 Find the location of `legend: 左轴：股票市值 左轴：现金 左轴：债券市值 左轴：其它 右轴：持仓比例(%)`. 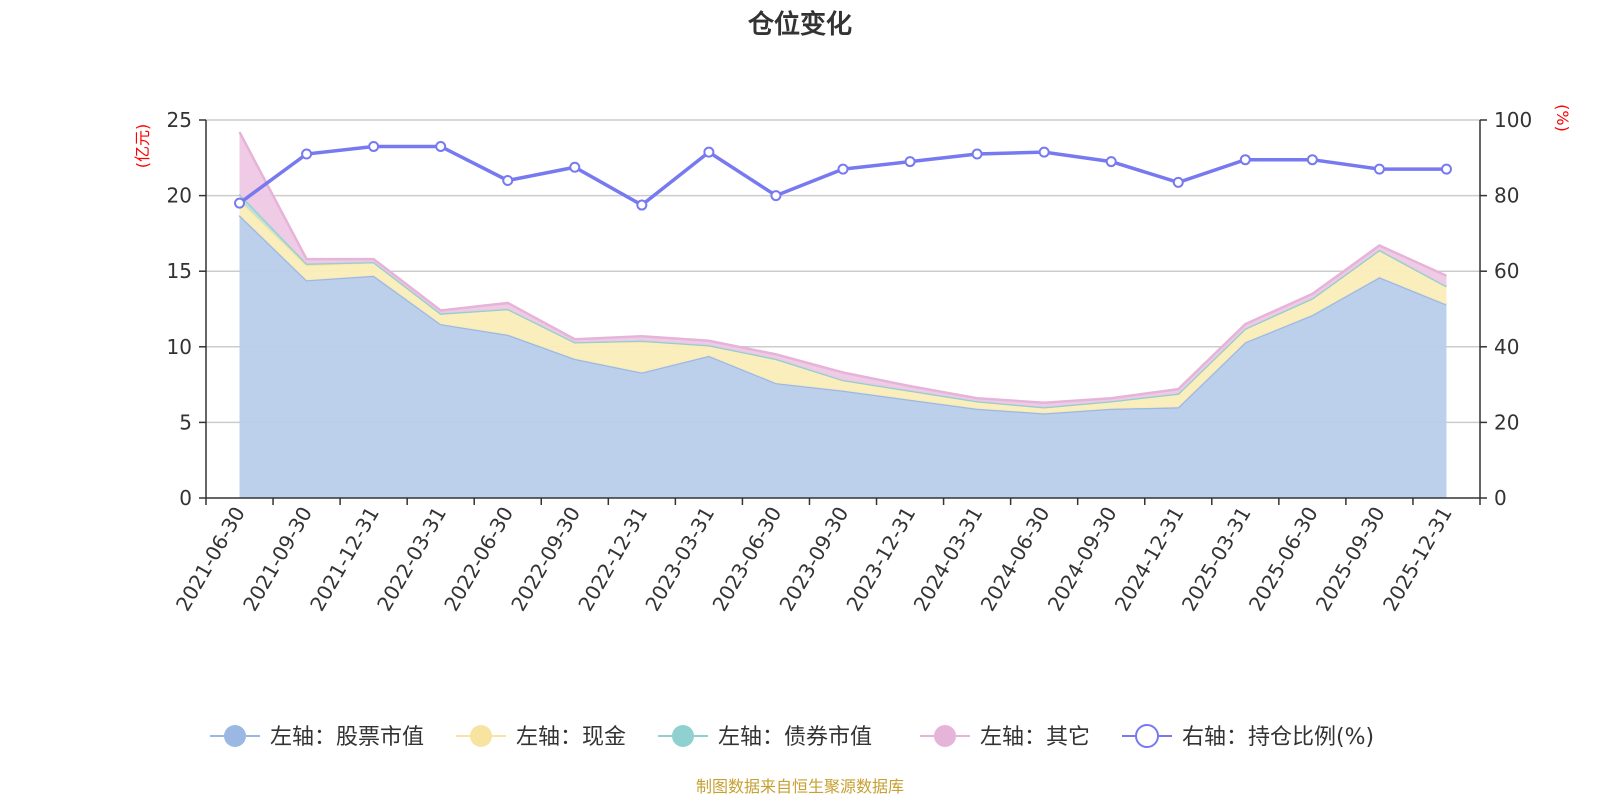

legend: 左轴：股票市值 左轴：现金 左轴：债券市值 左轴：其它 右轴：持仓比例(%) is located at coordinates (792, 737).